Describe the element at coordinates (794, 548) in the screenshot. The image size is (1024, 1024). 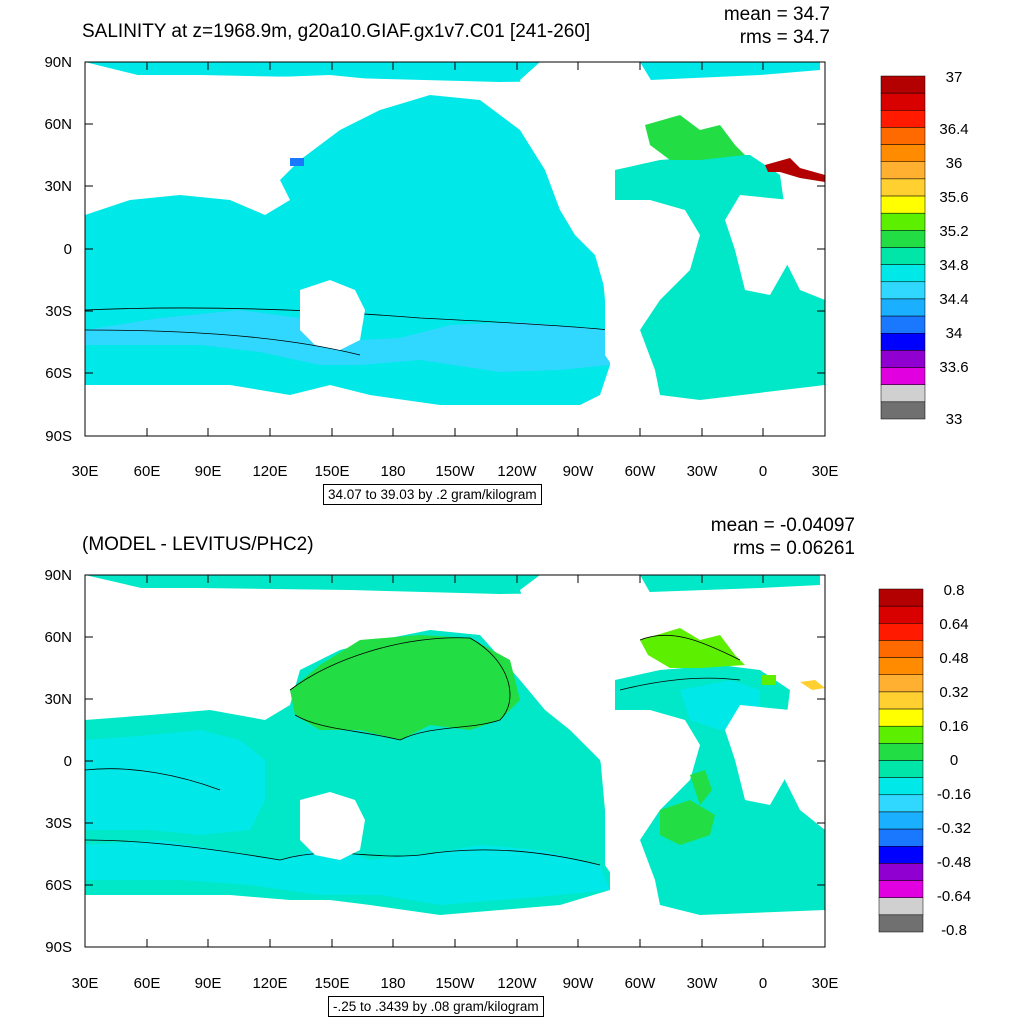
I see `panel2-rms: rms = 0.06261` at that location.